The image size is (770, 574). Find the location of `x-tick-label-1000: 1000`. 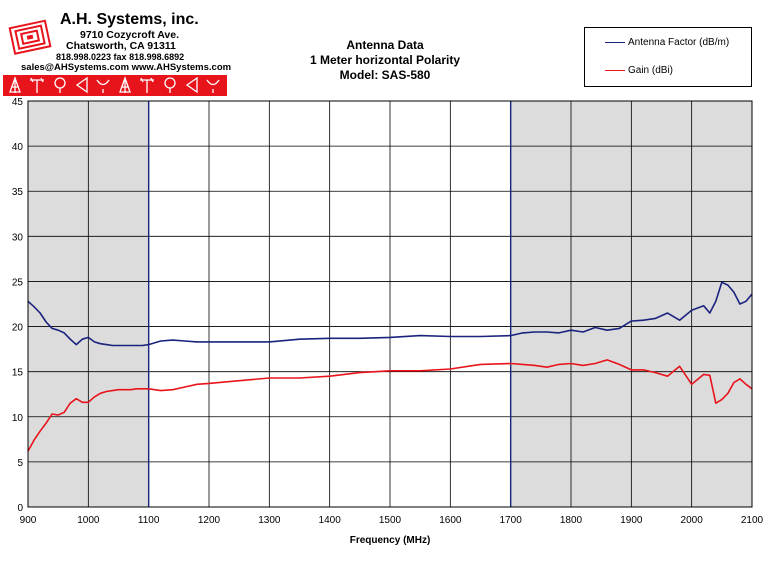

x-tick-label-1000: 1000 is located at coordinates (88, 520).